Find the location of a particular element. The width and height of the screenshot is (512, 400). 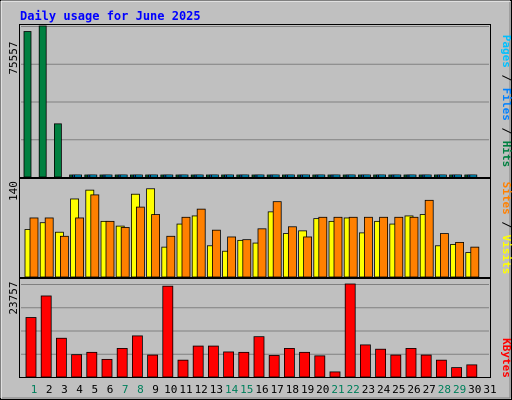

x-tick-label: 2 is located at coordinates (49, 389).